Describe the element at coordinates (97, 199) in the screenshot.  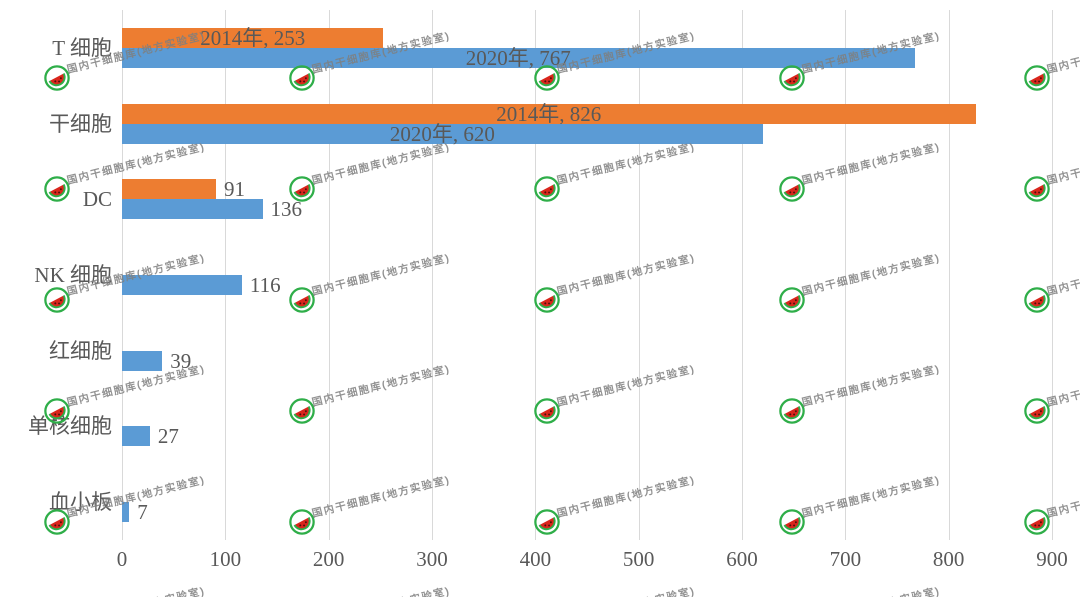
I see `category-label: DC` at that location.